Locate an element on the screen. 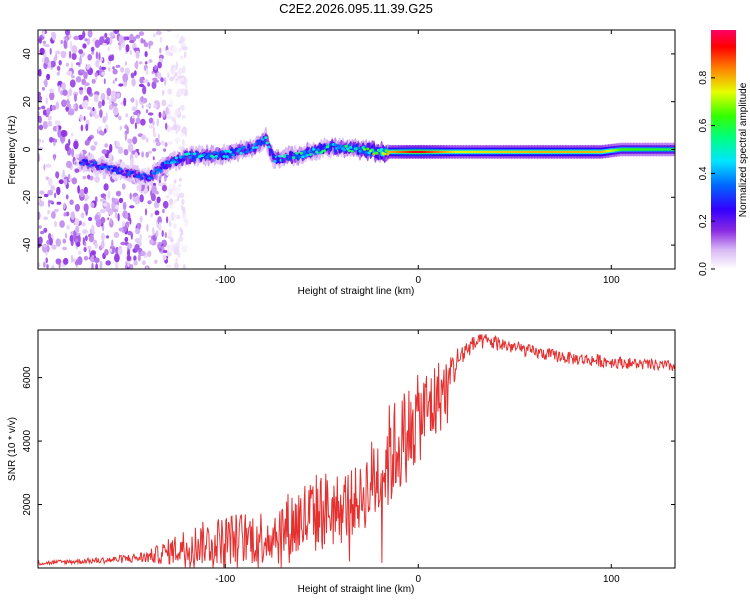  snr-y-tick-label: 2000 is located at coordinates (27, 504).